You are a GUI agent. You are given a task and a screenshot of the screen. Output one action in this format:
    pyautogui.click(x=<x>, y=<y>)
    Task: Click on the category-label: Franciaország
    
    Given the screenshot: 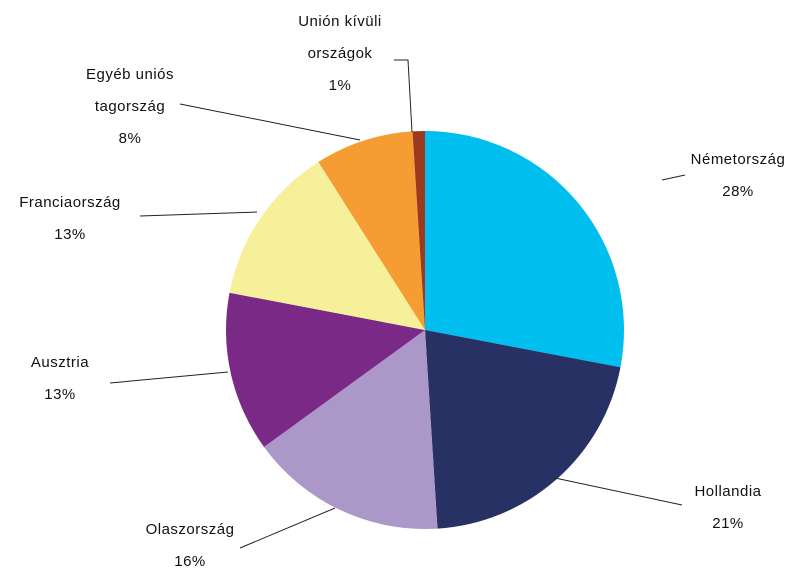 What is the action you would take?
    pyautogui.click(x=70, y=202)
    